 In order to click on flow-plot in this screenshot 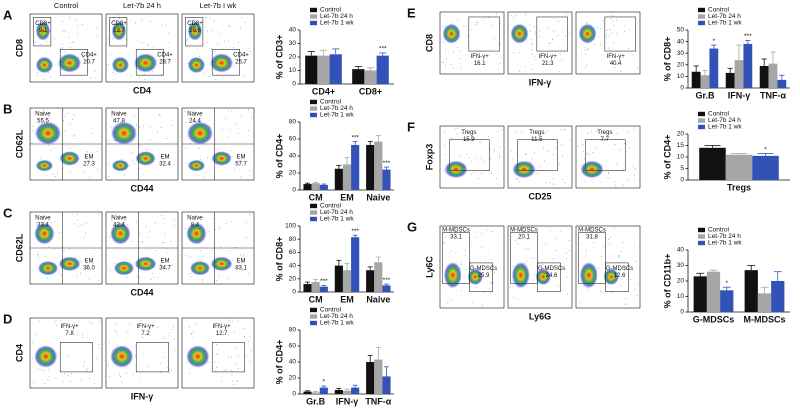, I will do `click(218, 353)`.